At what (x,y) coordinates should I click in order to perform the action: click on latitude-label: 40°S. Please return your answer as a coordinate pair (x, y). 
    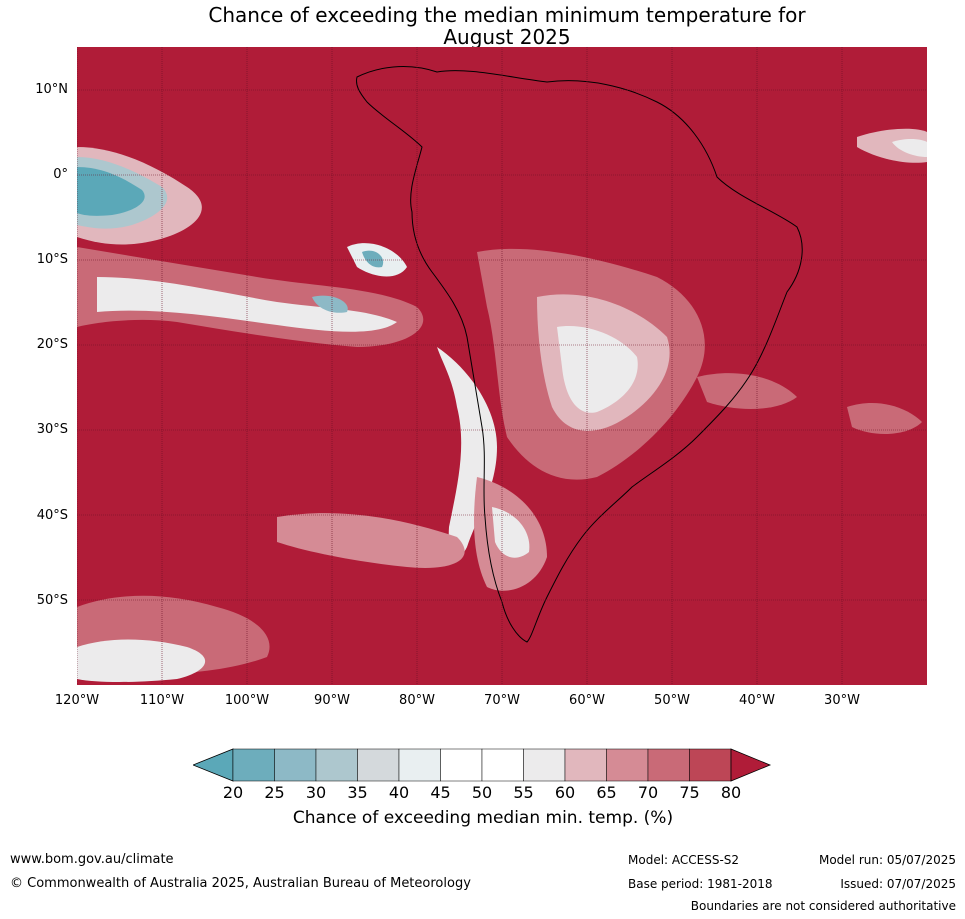
    Looking at the image, I should click on (52, 515).